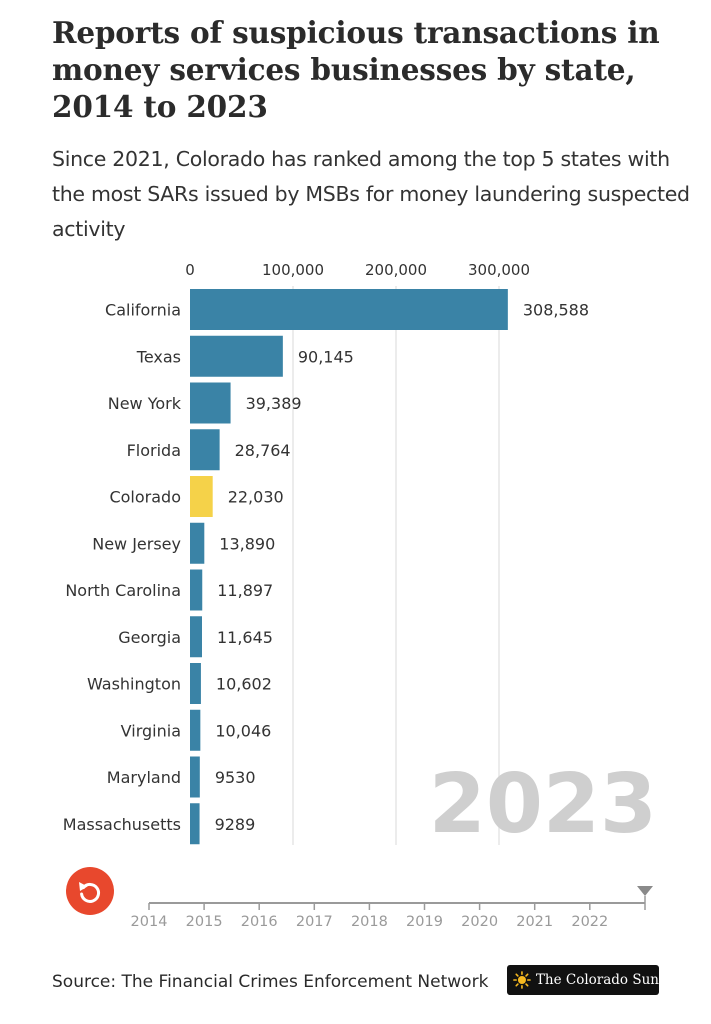 This screenshot has width=711, height=1024. I want to click on category-label: Massachusetts, so click(122, 824).